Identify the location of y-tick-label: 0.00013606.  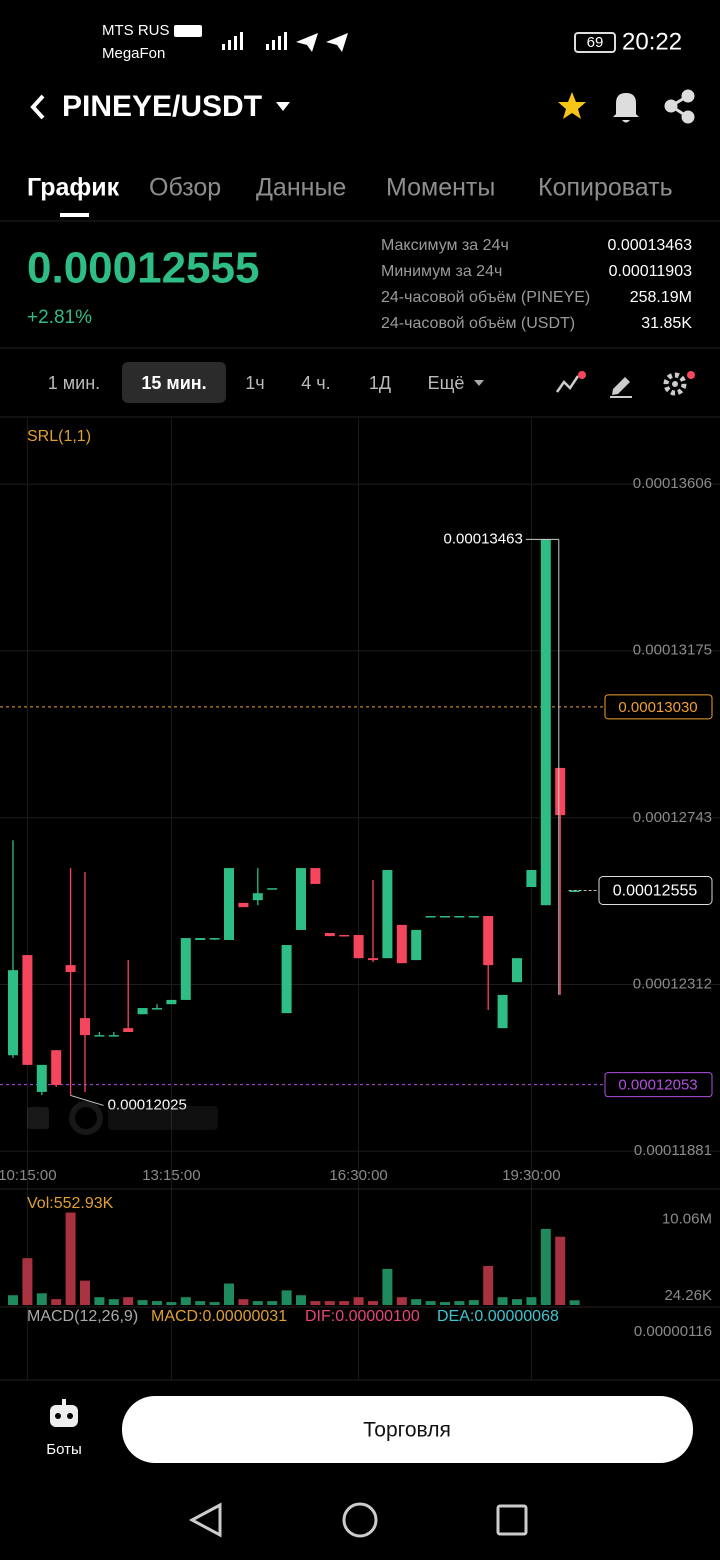
(672, 483).